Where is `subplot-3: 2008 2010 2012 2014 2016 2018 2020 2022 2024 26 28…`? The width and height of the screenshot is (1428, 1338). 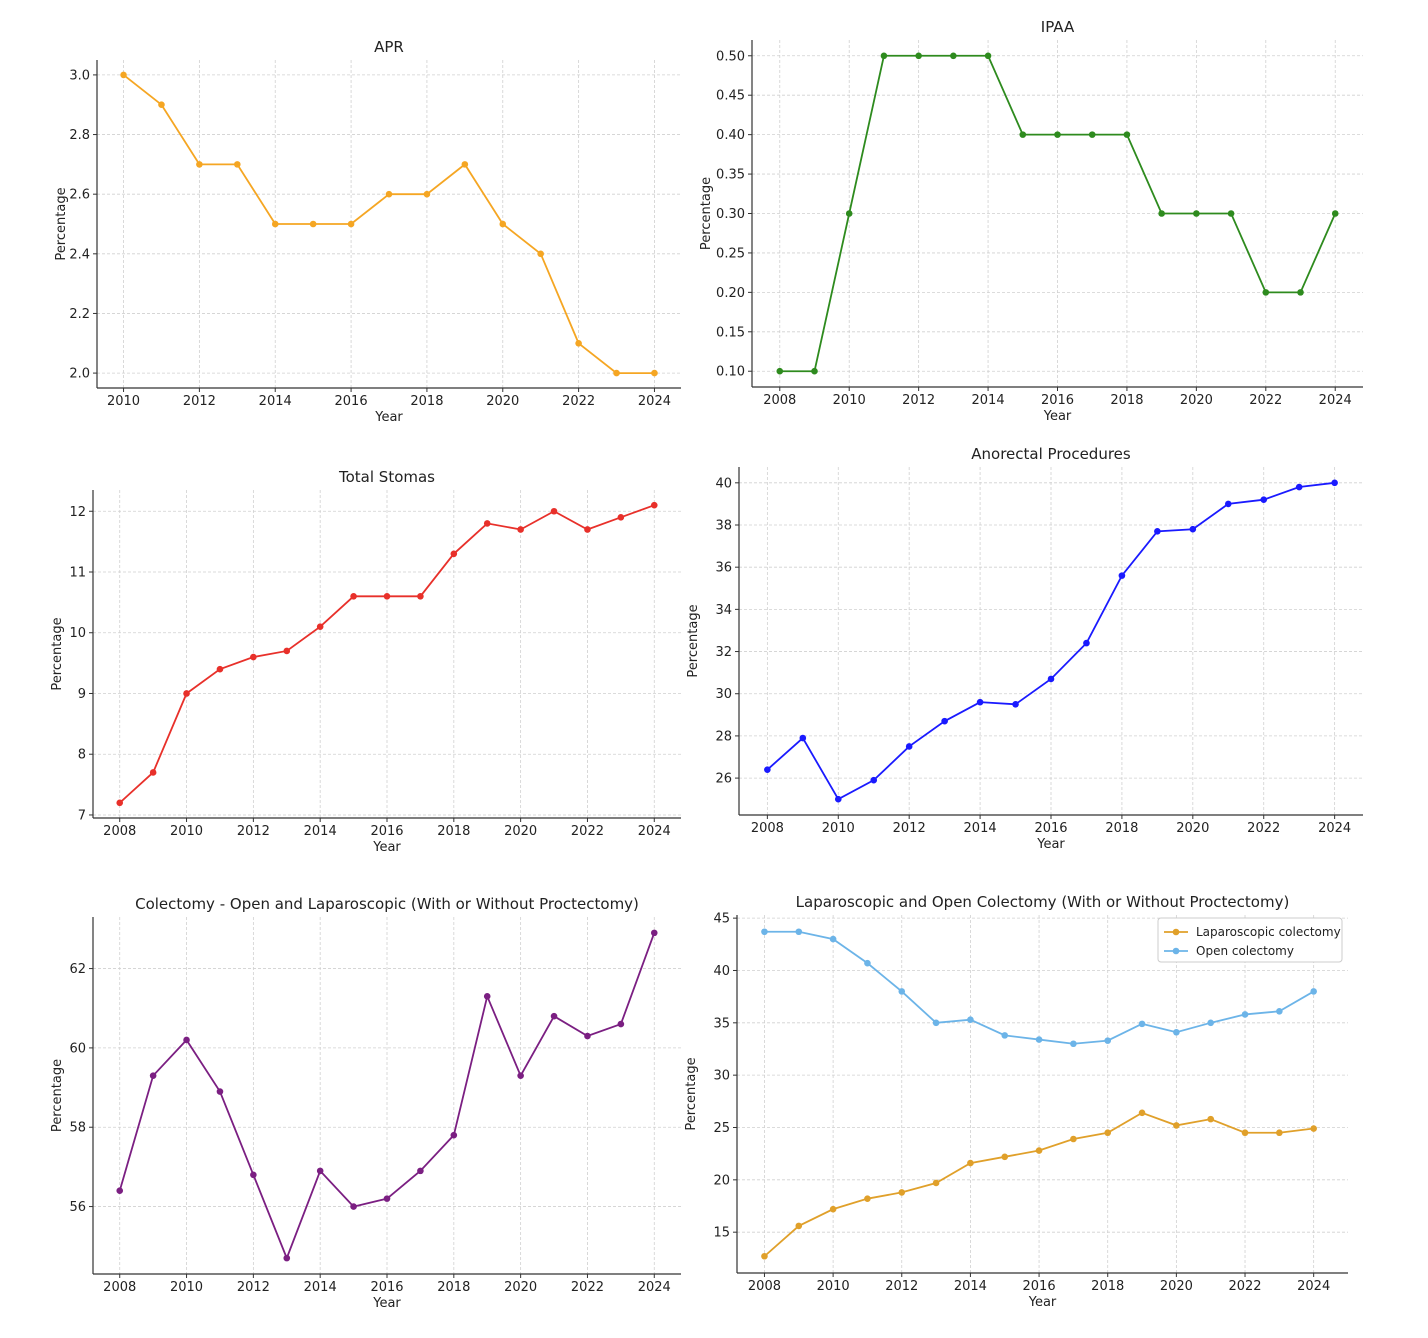 subplot-3: 2008 2010 2012 2014 2016 2018 2020 2022 2024 26 28… is located at coordinates (1024, 648).